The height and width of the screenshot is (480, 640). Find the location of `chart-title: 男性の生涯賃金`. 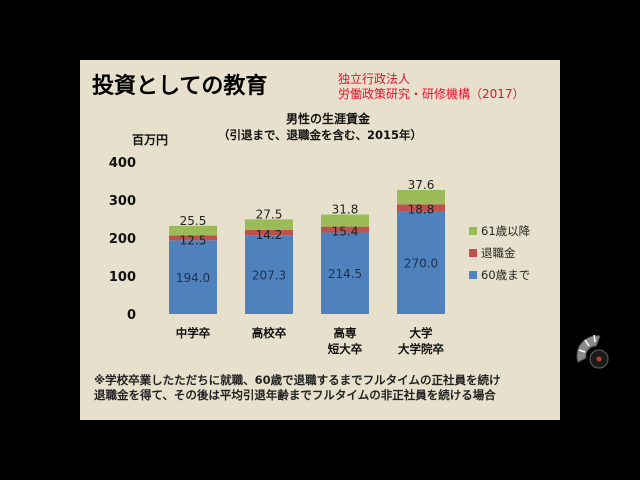

chart-title: 男性の生涯賃金 is located at coordinates (328, 118).